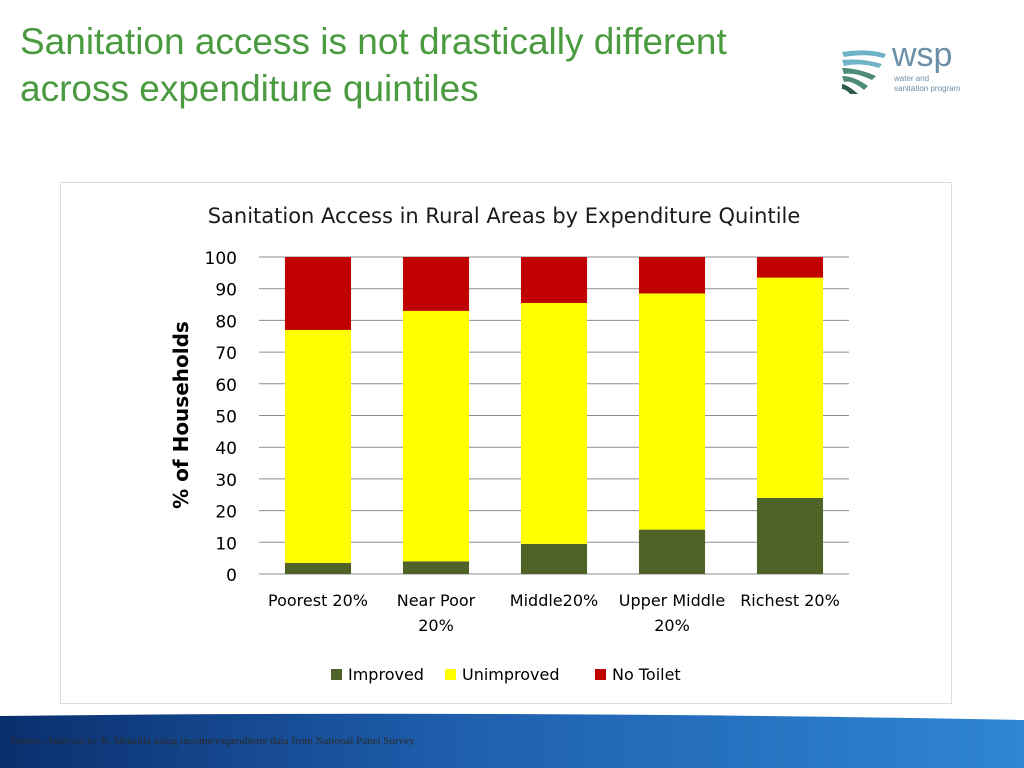 The image size is (1024, 768). What do you see at coordinates (554, 600) in the screenshot?
I see `x-tick-label: Middle20%` at bounding box center [554, 600].